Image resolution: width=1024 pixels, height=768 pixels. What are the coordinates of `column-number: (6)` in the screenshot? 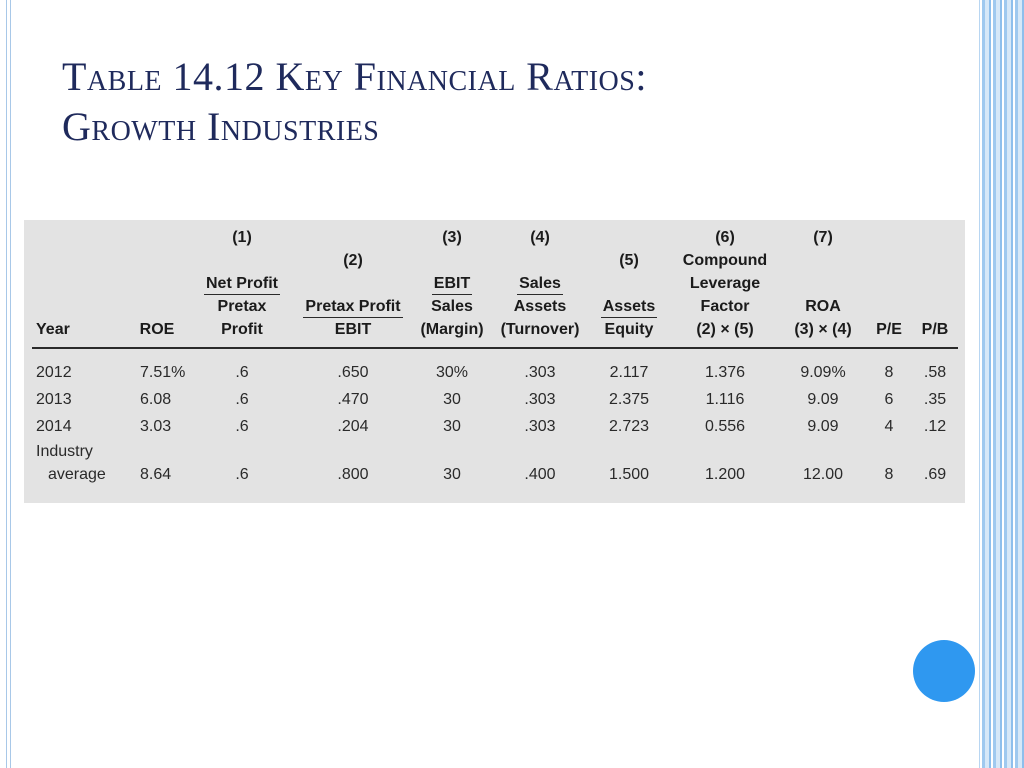 It's located at (725, 237).